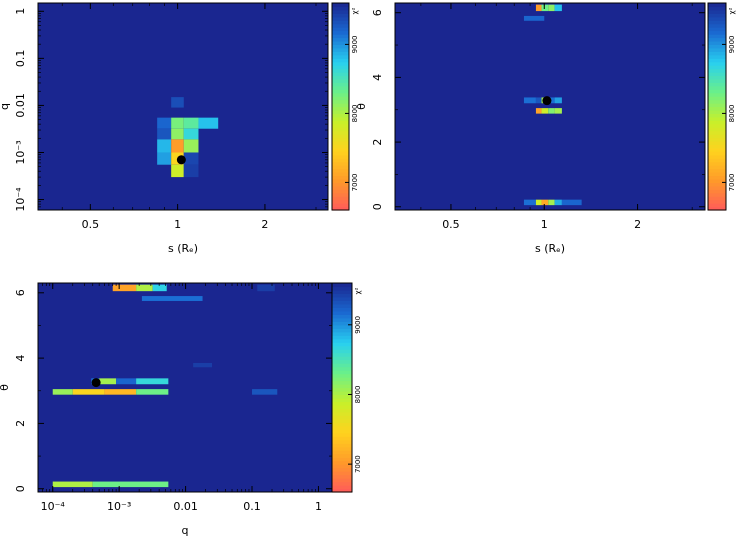  I want to click on colorbar-tick-label: 8000, so click(355, 113).